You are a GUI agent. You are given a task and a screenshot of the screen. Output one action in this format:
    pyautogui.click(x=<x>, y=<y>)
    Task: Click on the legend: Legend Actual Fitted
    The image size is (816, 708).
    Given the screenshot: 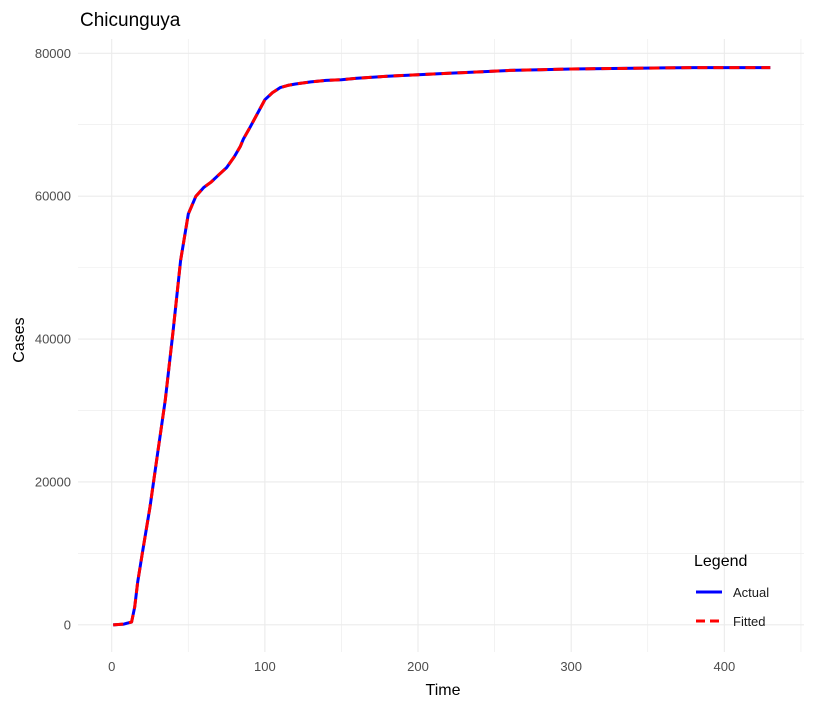 What is the action you would take?
    pyautogui.click(x=731, y=591)
    